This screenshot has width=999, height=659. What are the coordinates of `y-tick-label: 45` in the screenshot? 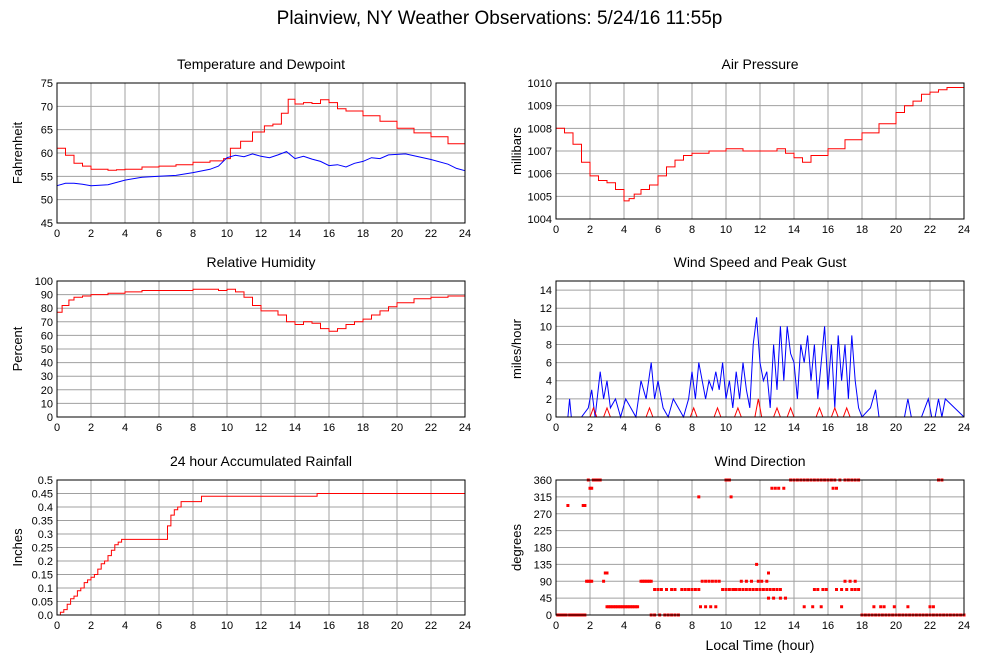 It's located at (546, 599).